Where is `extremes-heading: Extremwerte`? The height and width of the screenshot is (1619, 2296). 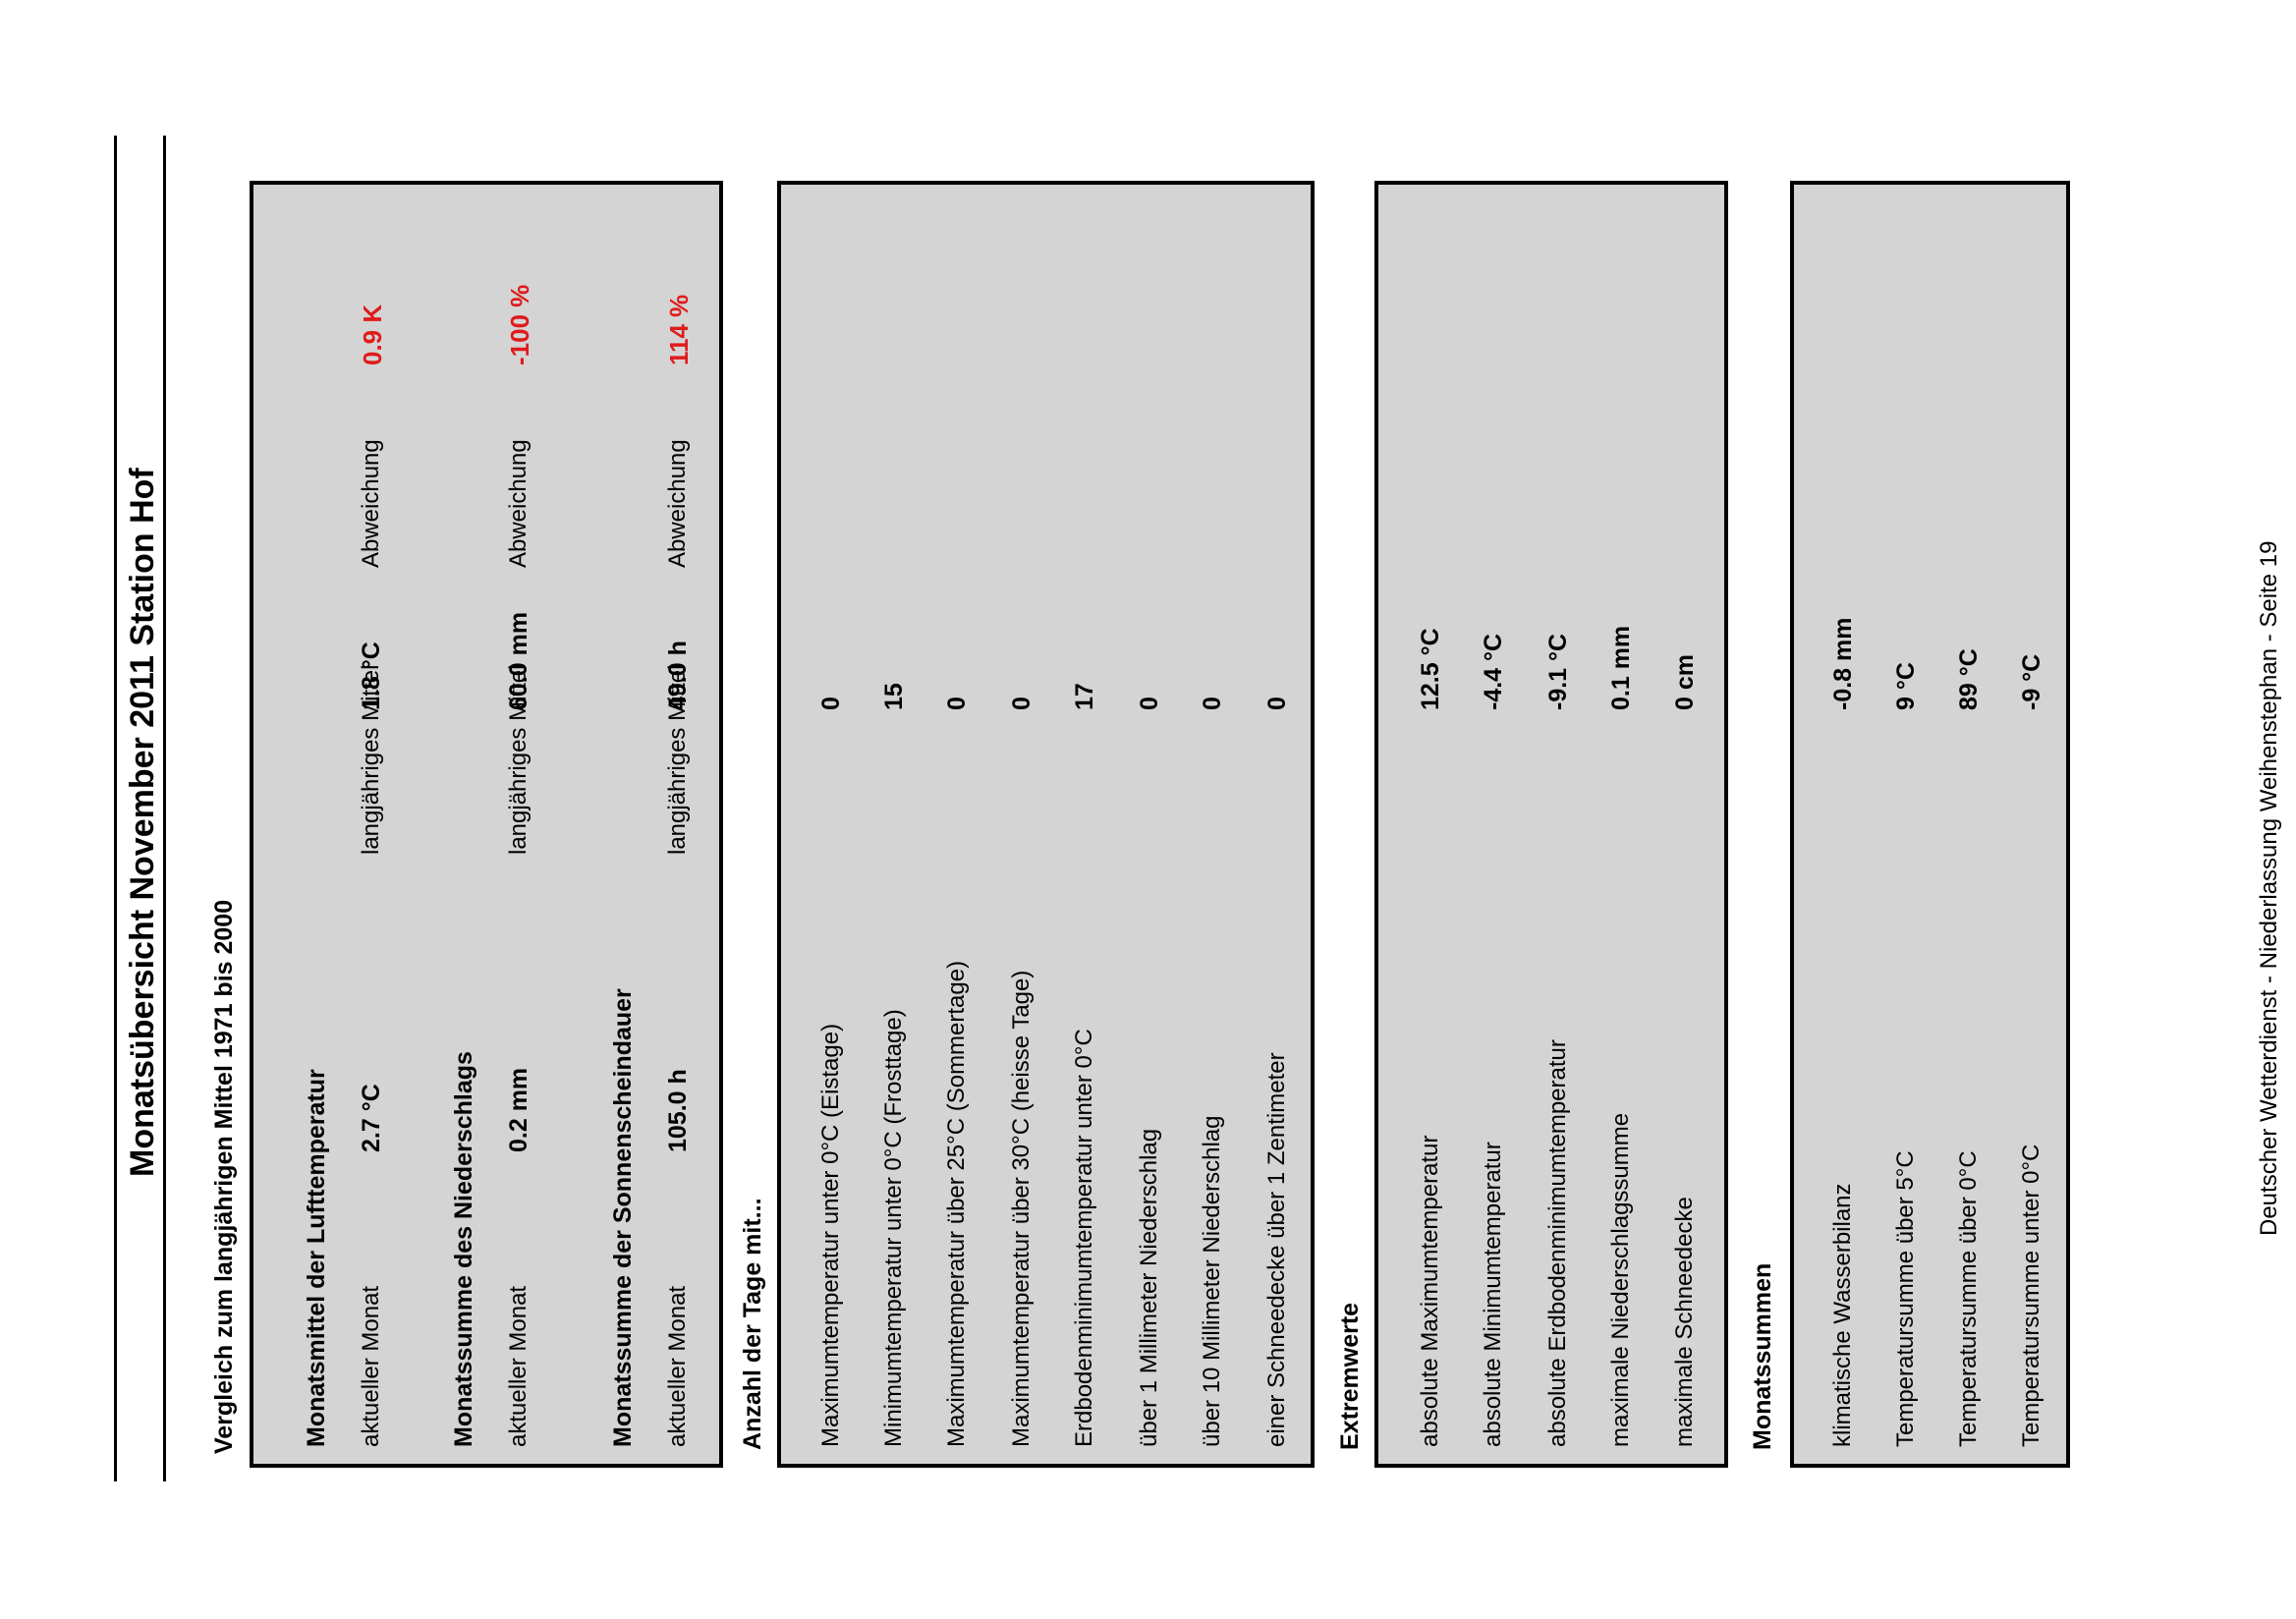 extremes-heading: Extremwerte is located at coordinates (1350, 1376).